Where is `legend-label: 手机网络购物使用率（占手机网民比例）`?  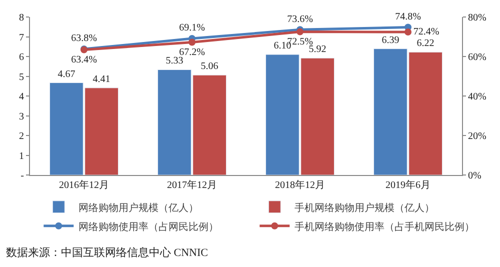 legend-label: 手机网络购物使用率（占手机网民比例） is located at coordinates (384, 226).